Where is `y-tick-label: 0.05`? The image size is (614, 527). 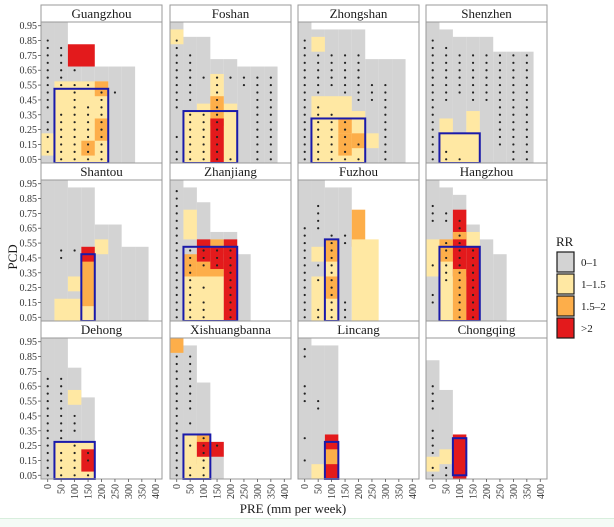 y-tick-label: 0.05 is located at coordinates (29, 318).